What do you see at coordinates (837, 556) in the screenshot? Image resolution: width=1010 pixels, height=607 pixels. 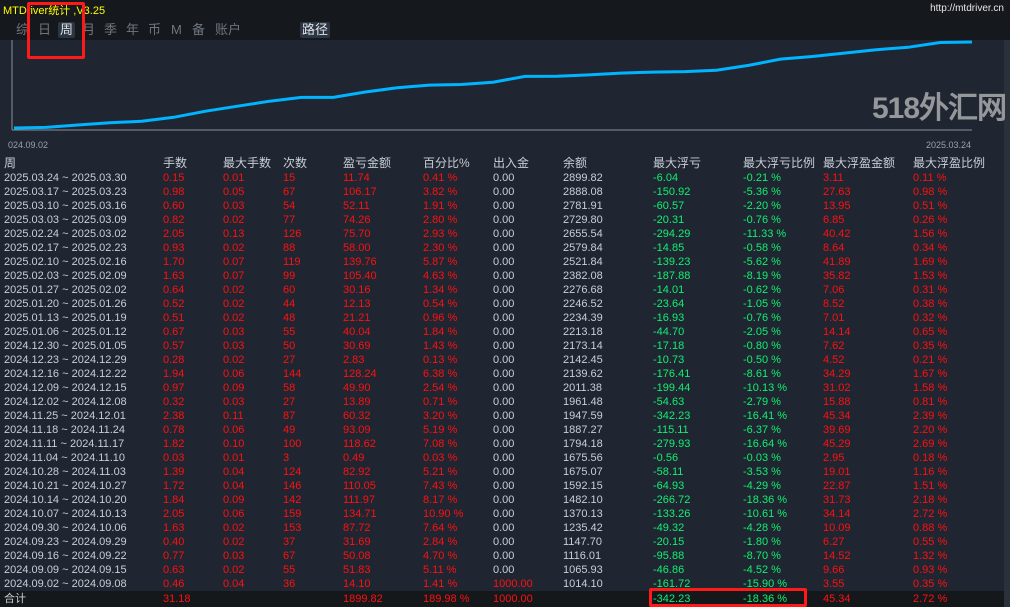 I see `cell-max-floating-profit: 14.52` at bounding box center [837, 556].